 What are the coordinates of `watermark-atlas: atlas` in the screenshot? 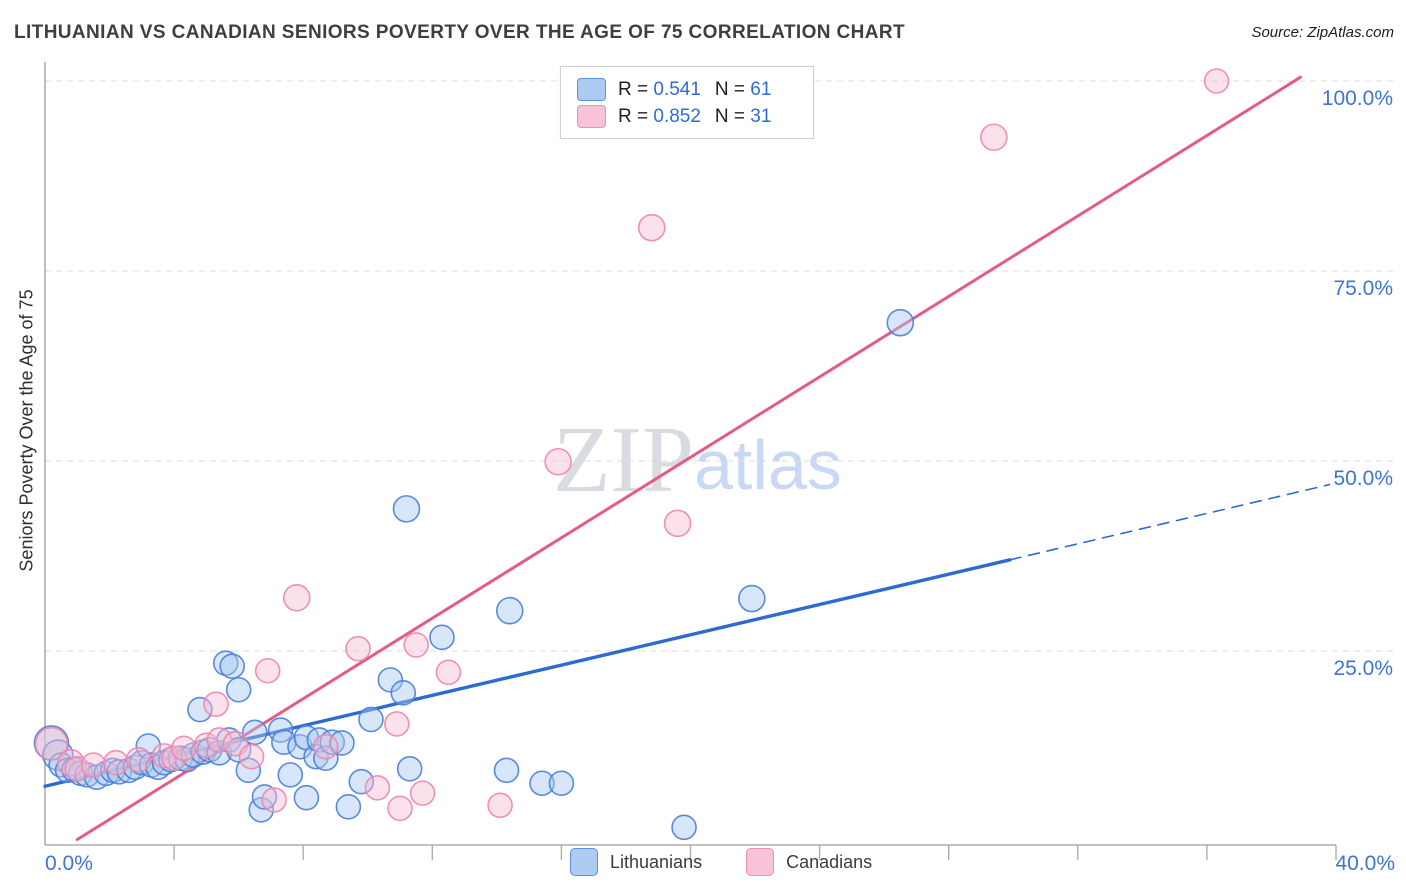 It's located at (768, 465).